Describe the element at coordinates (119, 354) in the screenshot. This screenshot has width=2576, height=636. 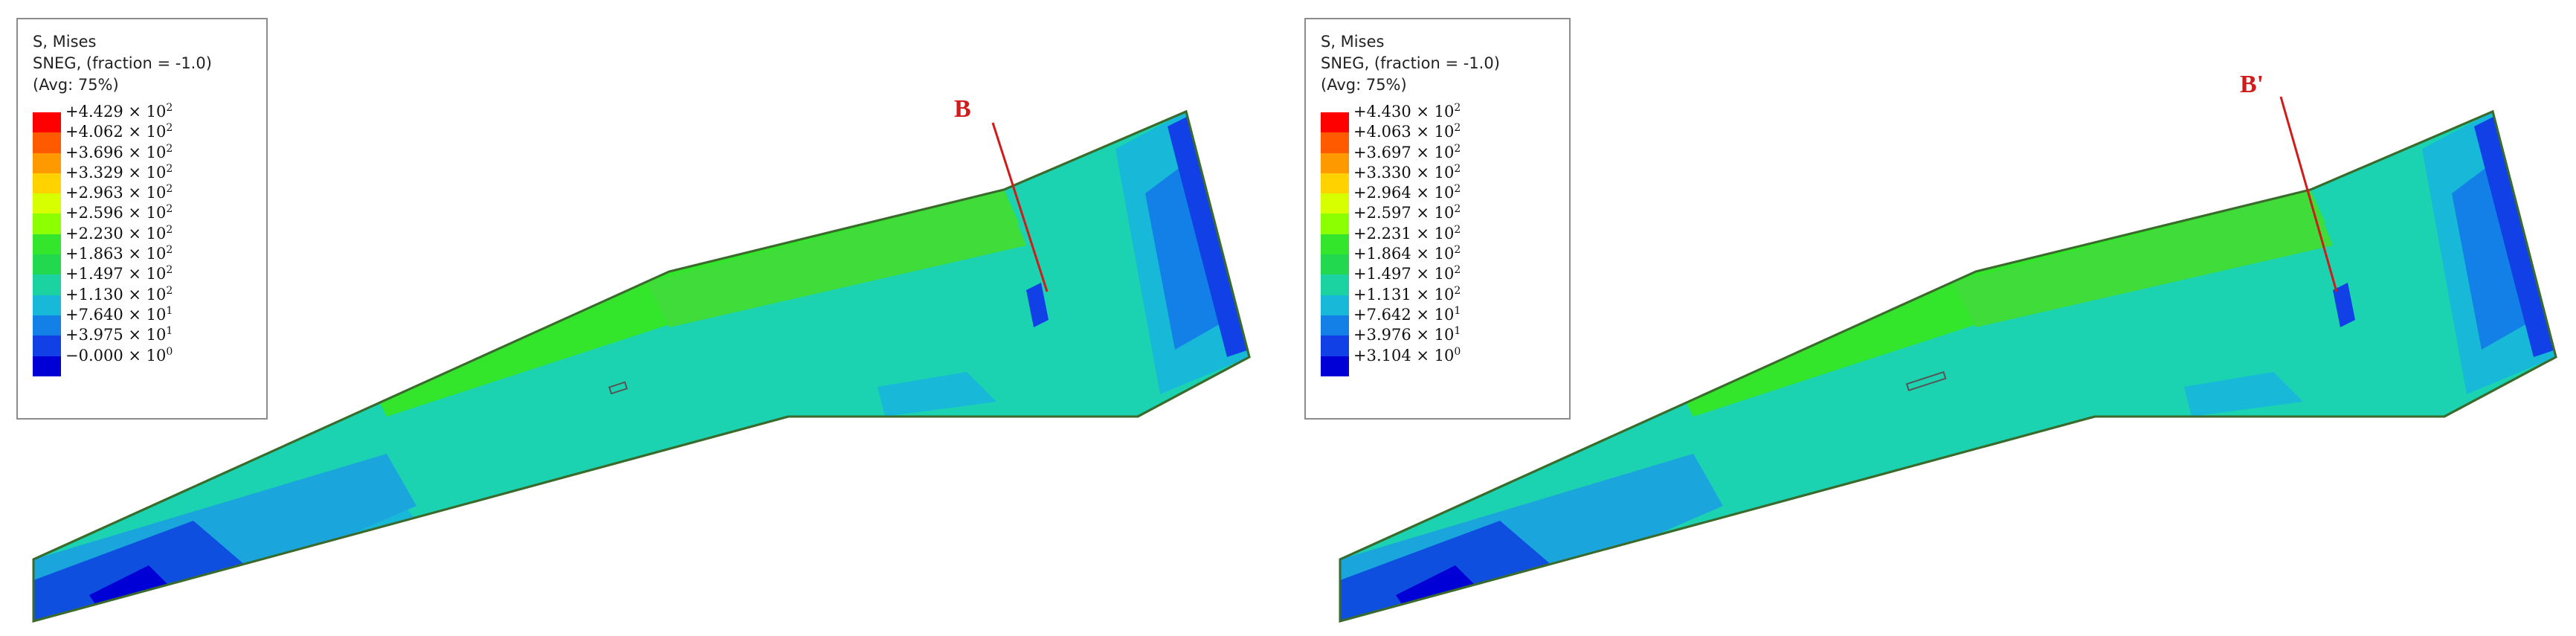
I see `legend-value: −0.000 × 100` at that location.